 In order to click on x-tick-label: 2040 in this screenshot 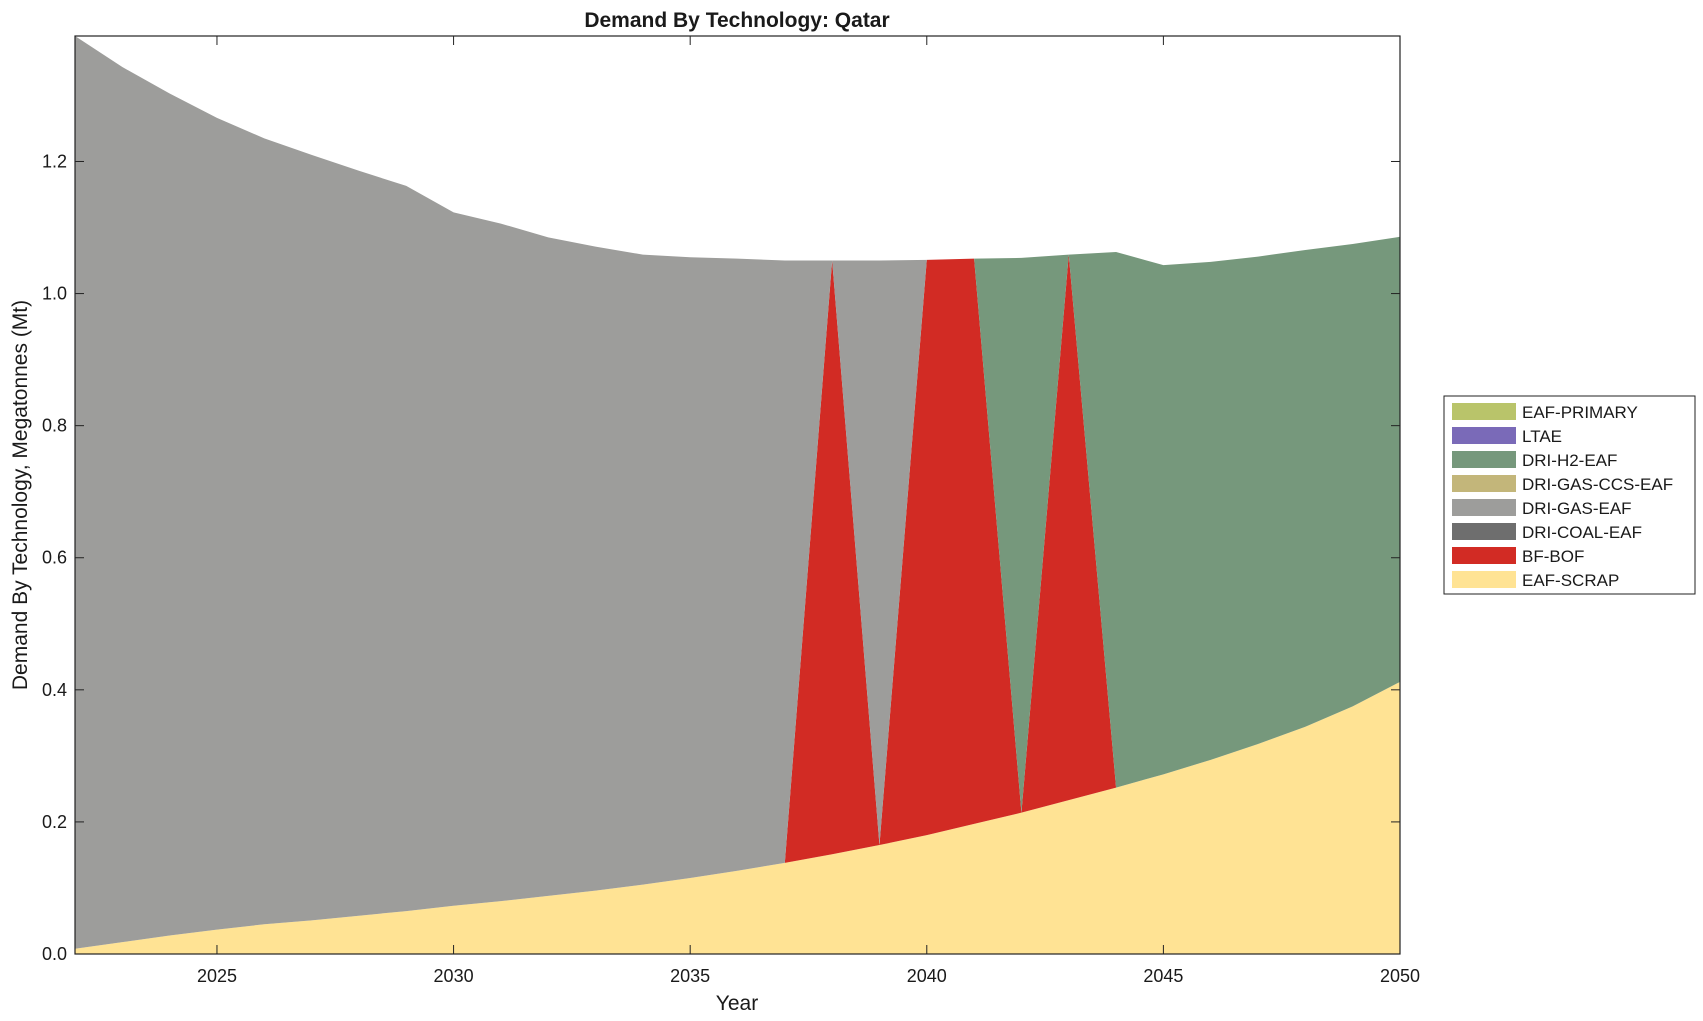, I will do `click(927, 976)`.